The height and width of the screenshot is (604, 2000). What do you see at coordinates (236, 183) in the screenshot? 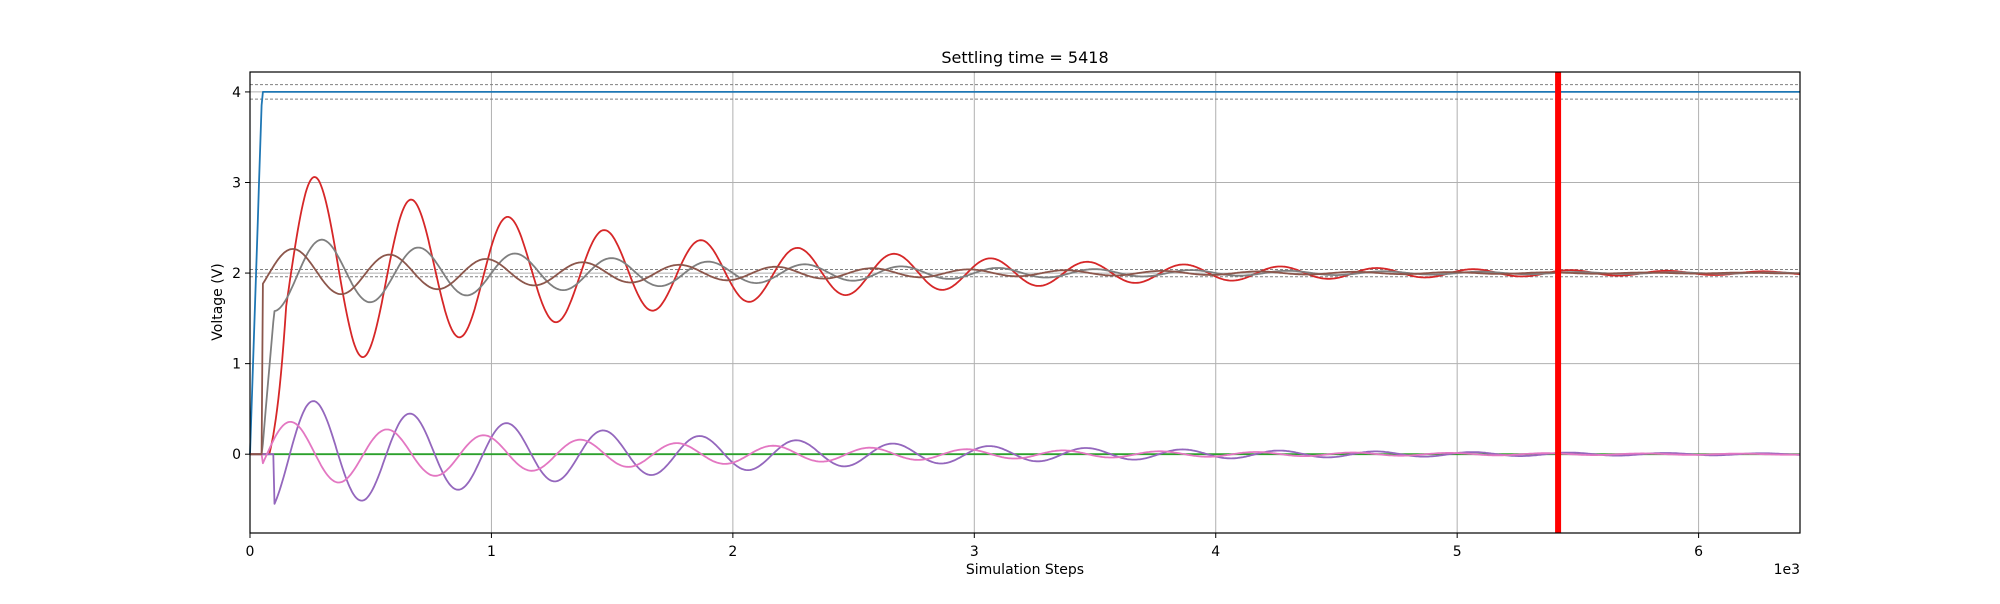
I see `y-tick-label: 3` at bounding box center [236, 183].